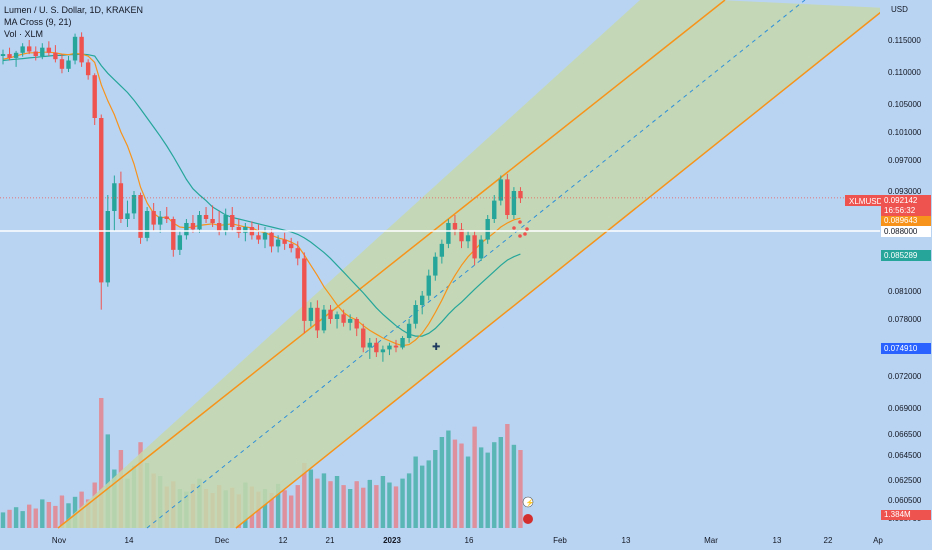  Describe the element at coordinates (129, 540) in the screenshot. I see `x-tick-label: 14` at that location.